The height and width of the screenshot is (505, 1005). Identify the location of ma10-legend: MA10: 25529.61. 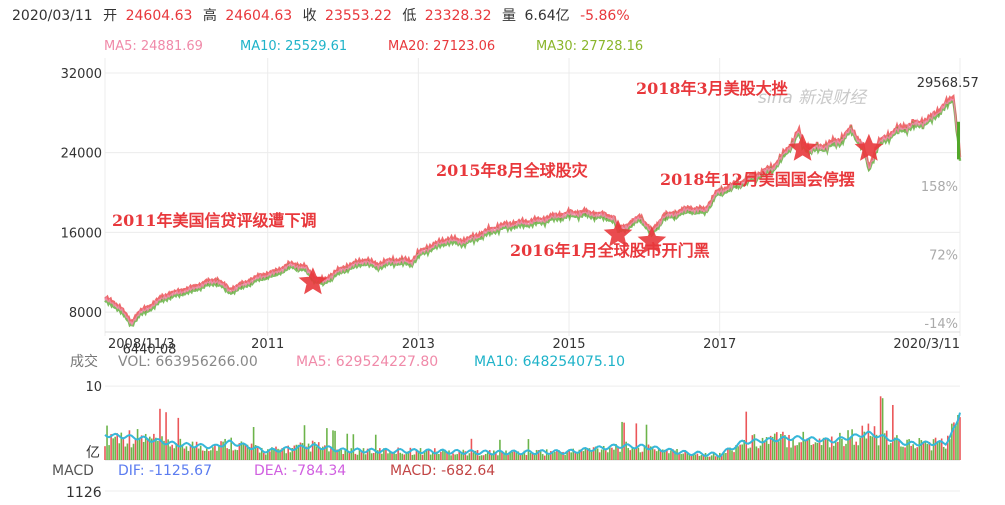
(293, 46).